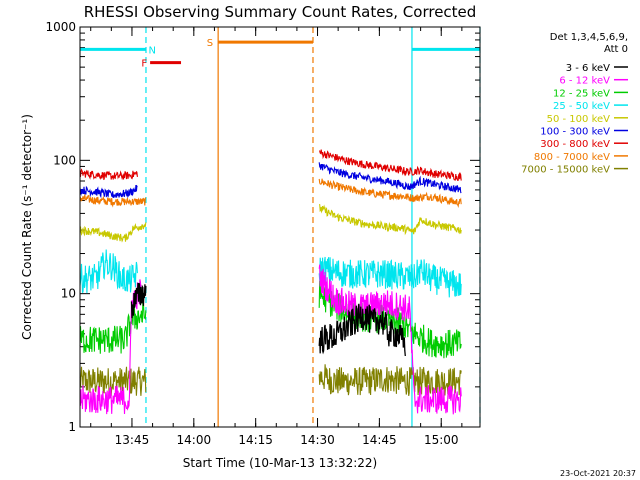 This screenshot has width=640, height=480. I want to click on x-axis-label: Start Time (10-Mar-13 13:32:22), so click(280, 463).